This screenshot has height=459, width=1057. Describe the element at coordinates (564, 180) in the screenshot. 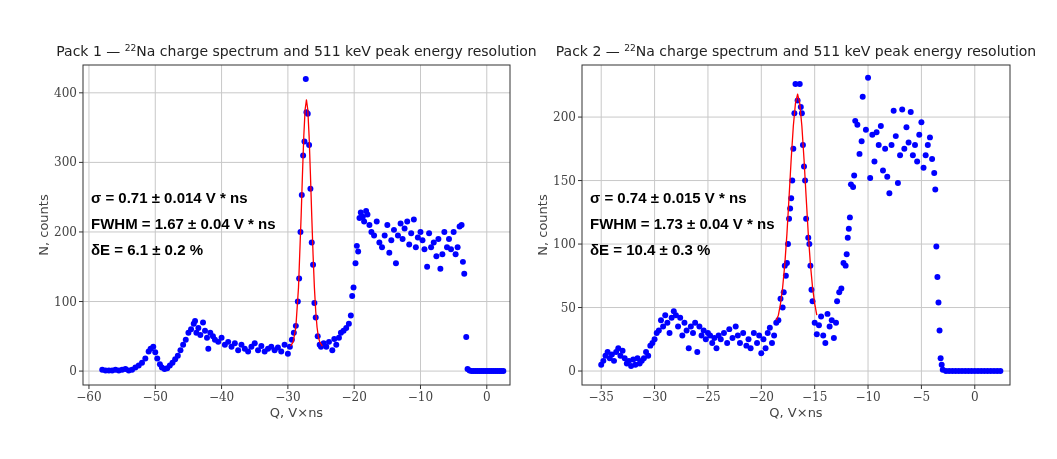

I see `y-tick-label: 150` at that location.